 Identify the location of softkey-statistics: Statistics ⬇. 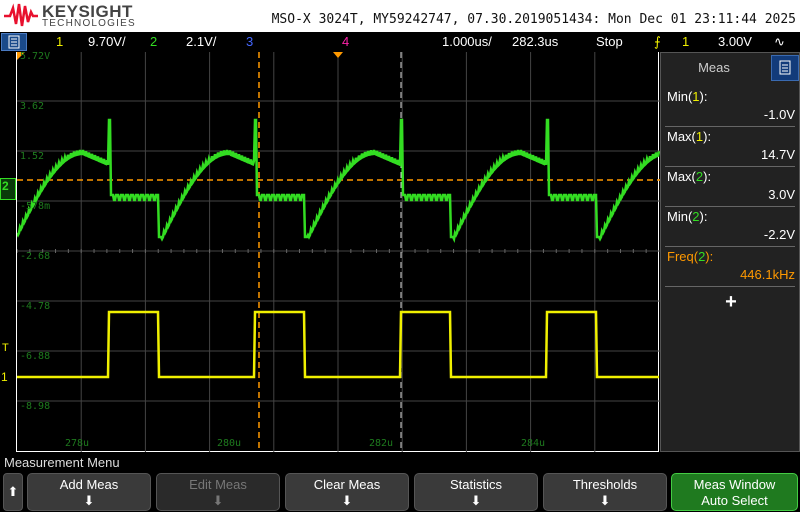
(476, 492).